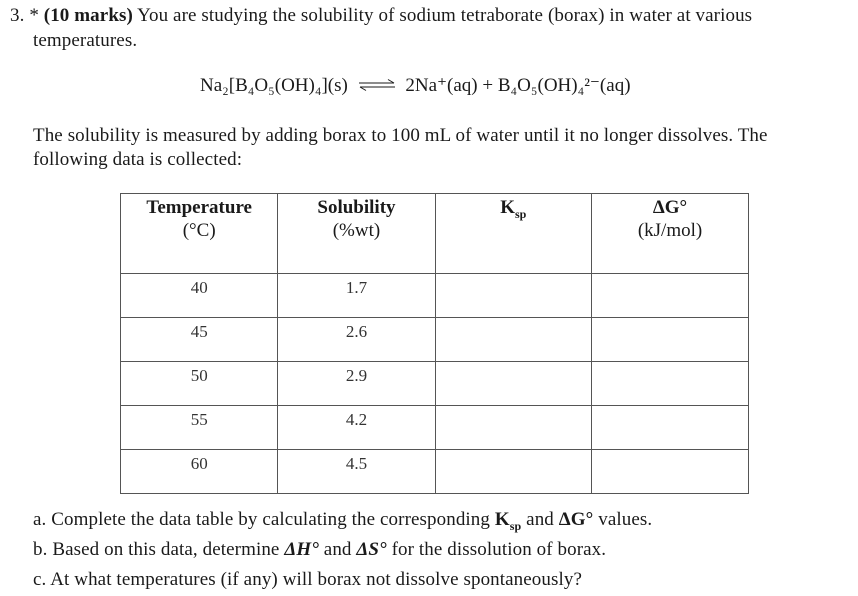  Describe the element at coordinates (88, 15) in the screenshot. I see `question-marks: (10 marks)` at that location.